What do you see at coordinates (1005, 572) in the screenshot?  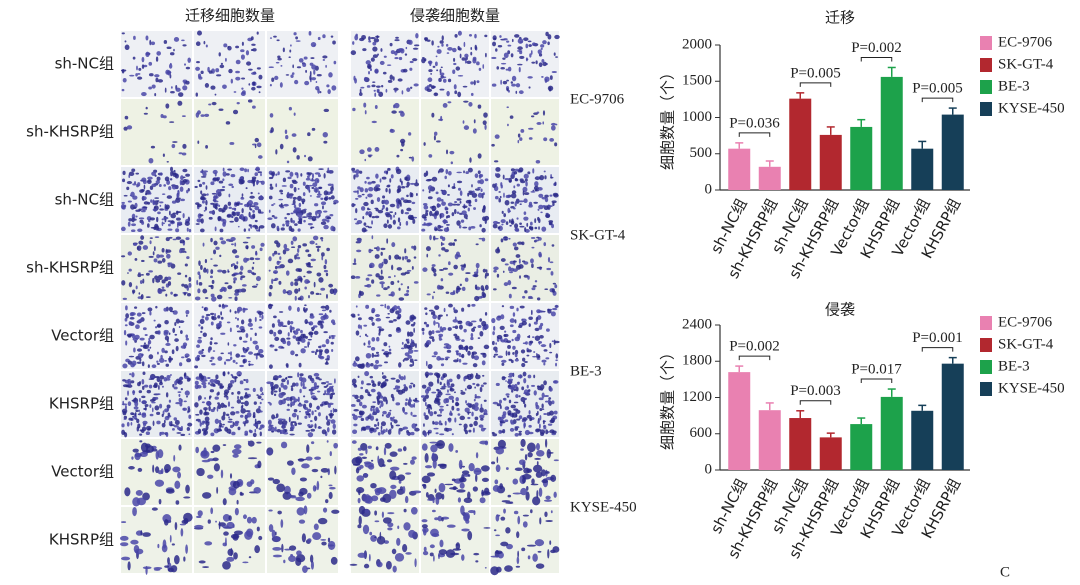 I see `panel-label: C` at bounding box center [1005, 572].